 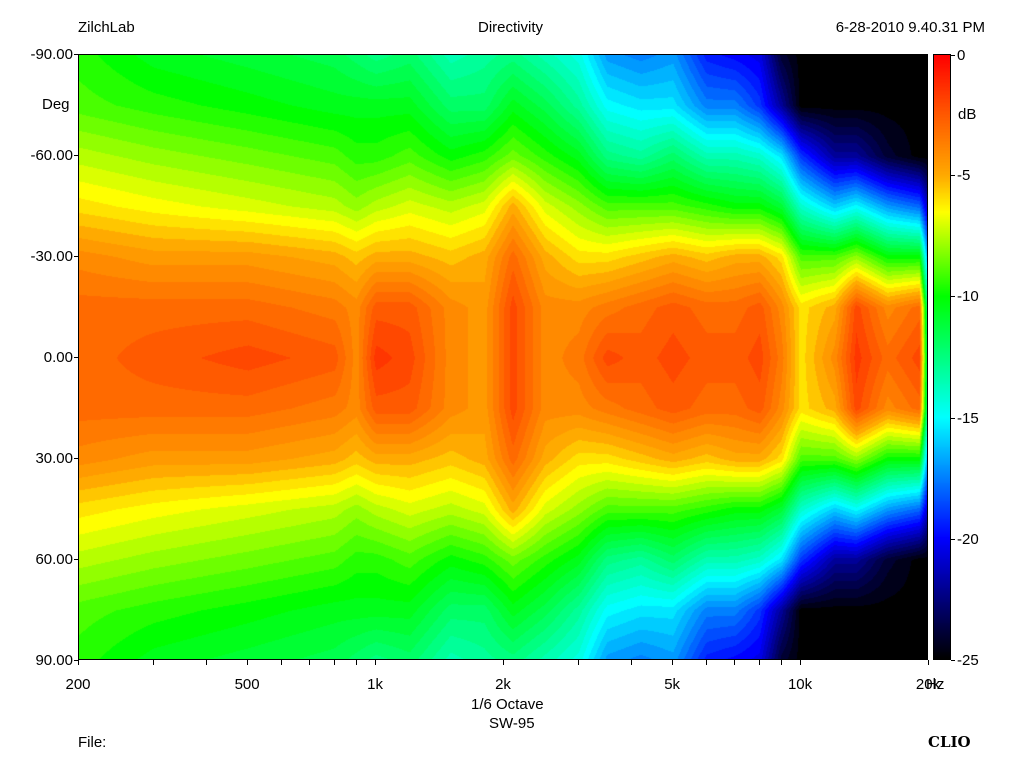 I want to click on app-name: ZilchLab, so click(x=106, y=27).